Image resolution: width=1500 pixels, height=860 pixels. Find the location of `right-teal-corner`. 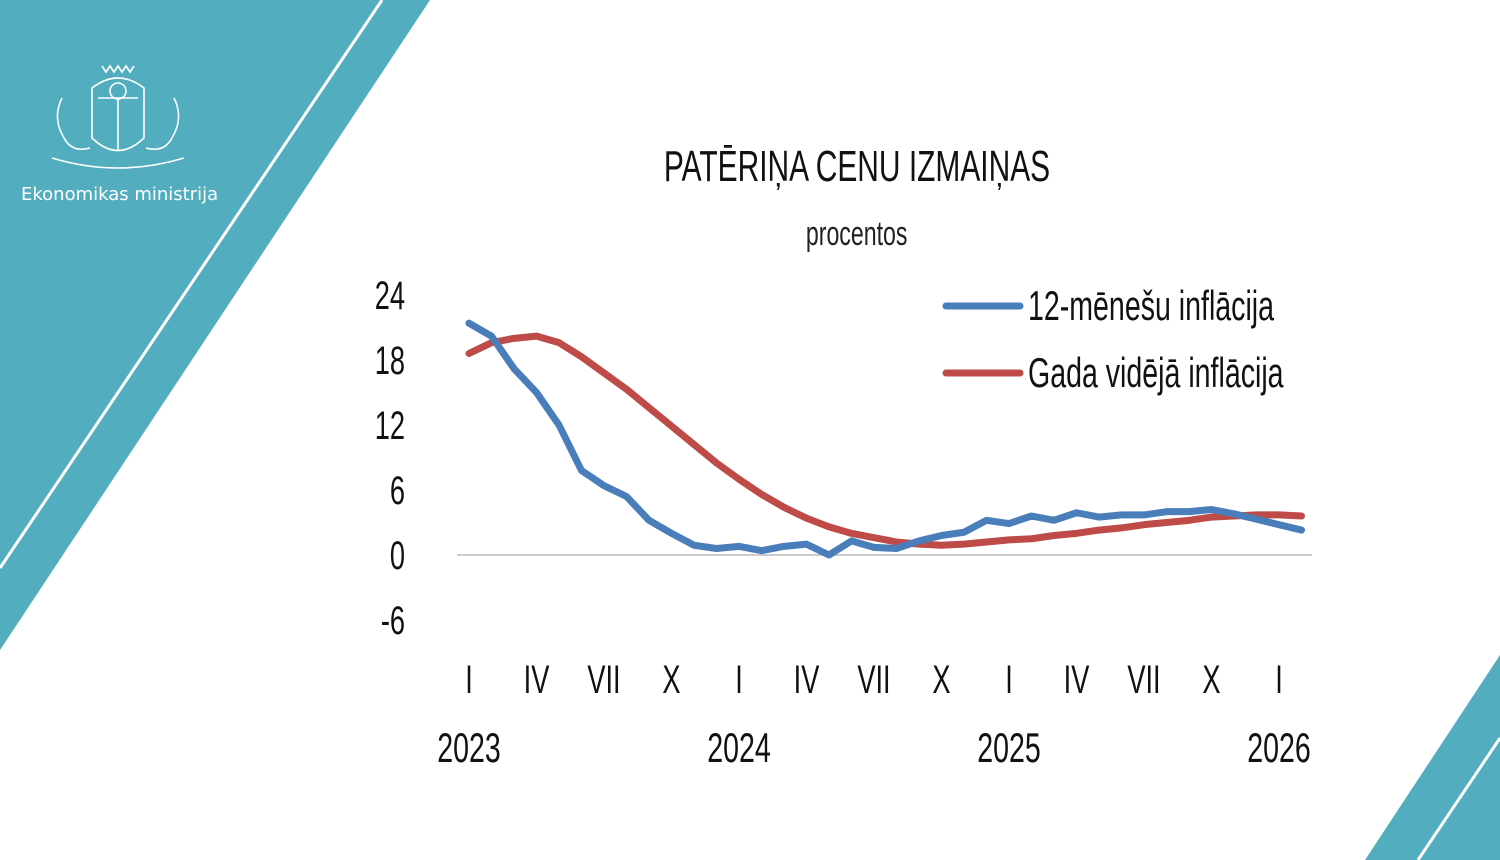

right-teal-corner is located at coordinates (1432, 757).